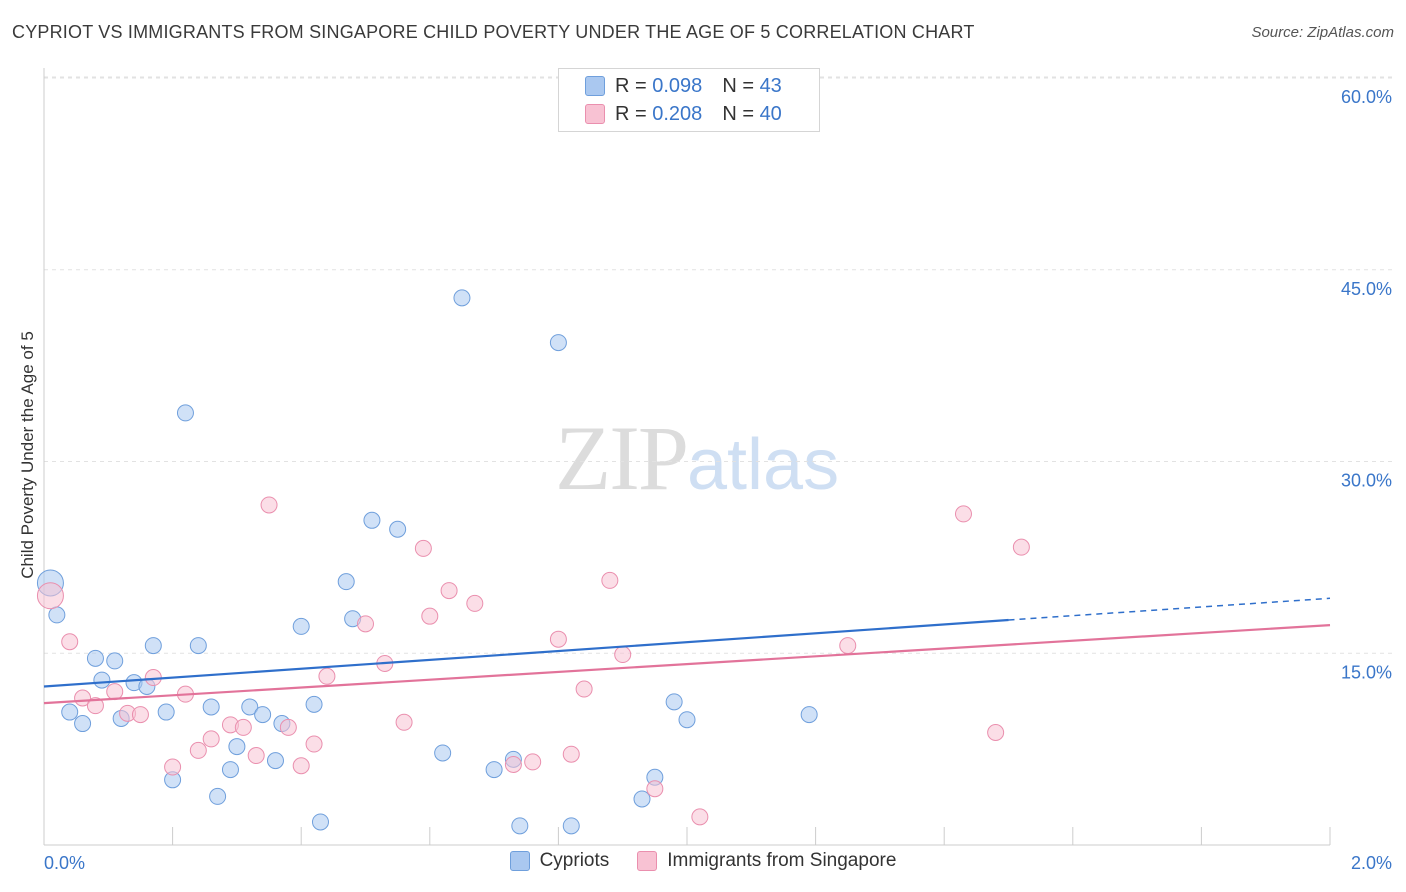  I want to click on stats-swatch-singapore, so click(595, 114).